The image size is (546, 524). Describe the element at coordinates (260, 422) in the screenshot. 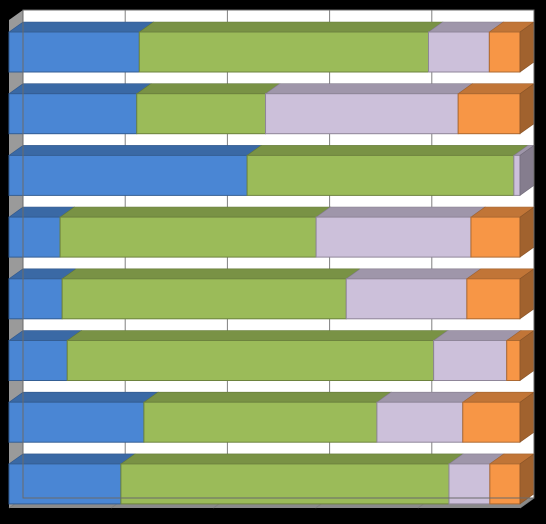

I see `bar-cat7-series2` at that location.